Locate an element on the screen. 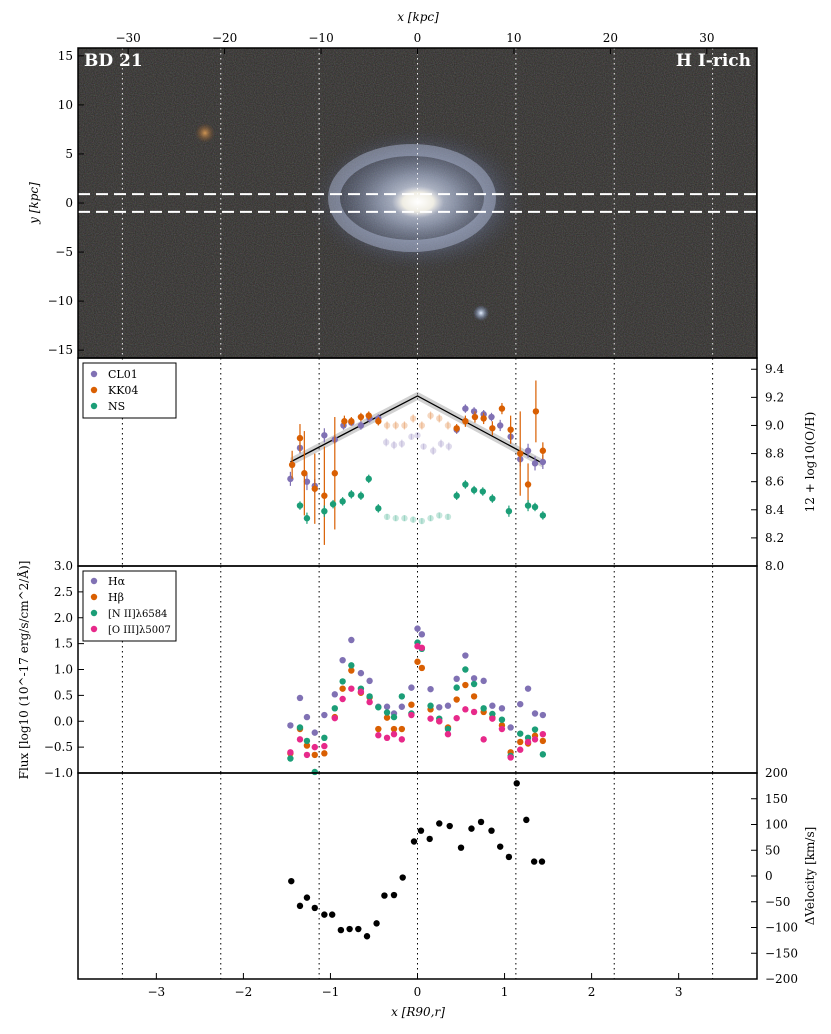 The width and height of the screenshot is (831, 1034). image-label-right: H I-rich is located at coordinates (713, 61).